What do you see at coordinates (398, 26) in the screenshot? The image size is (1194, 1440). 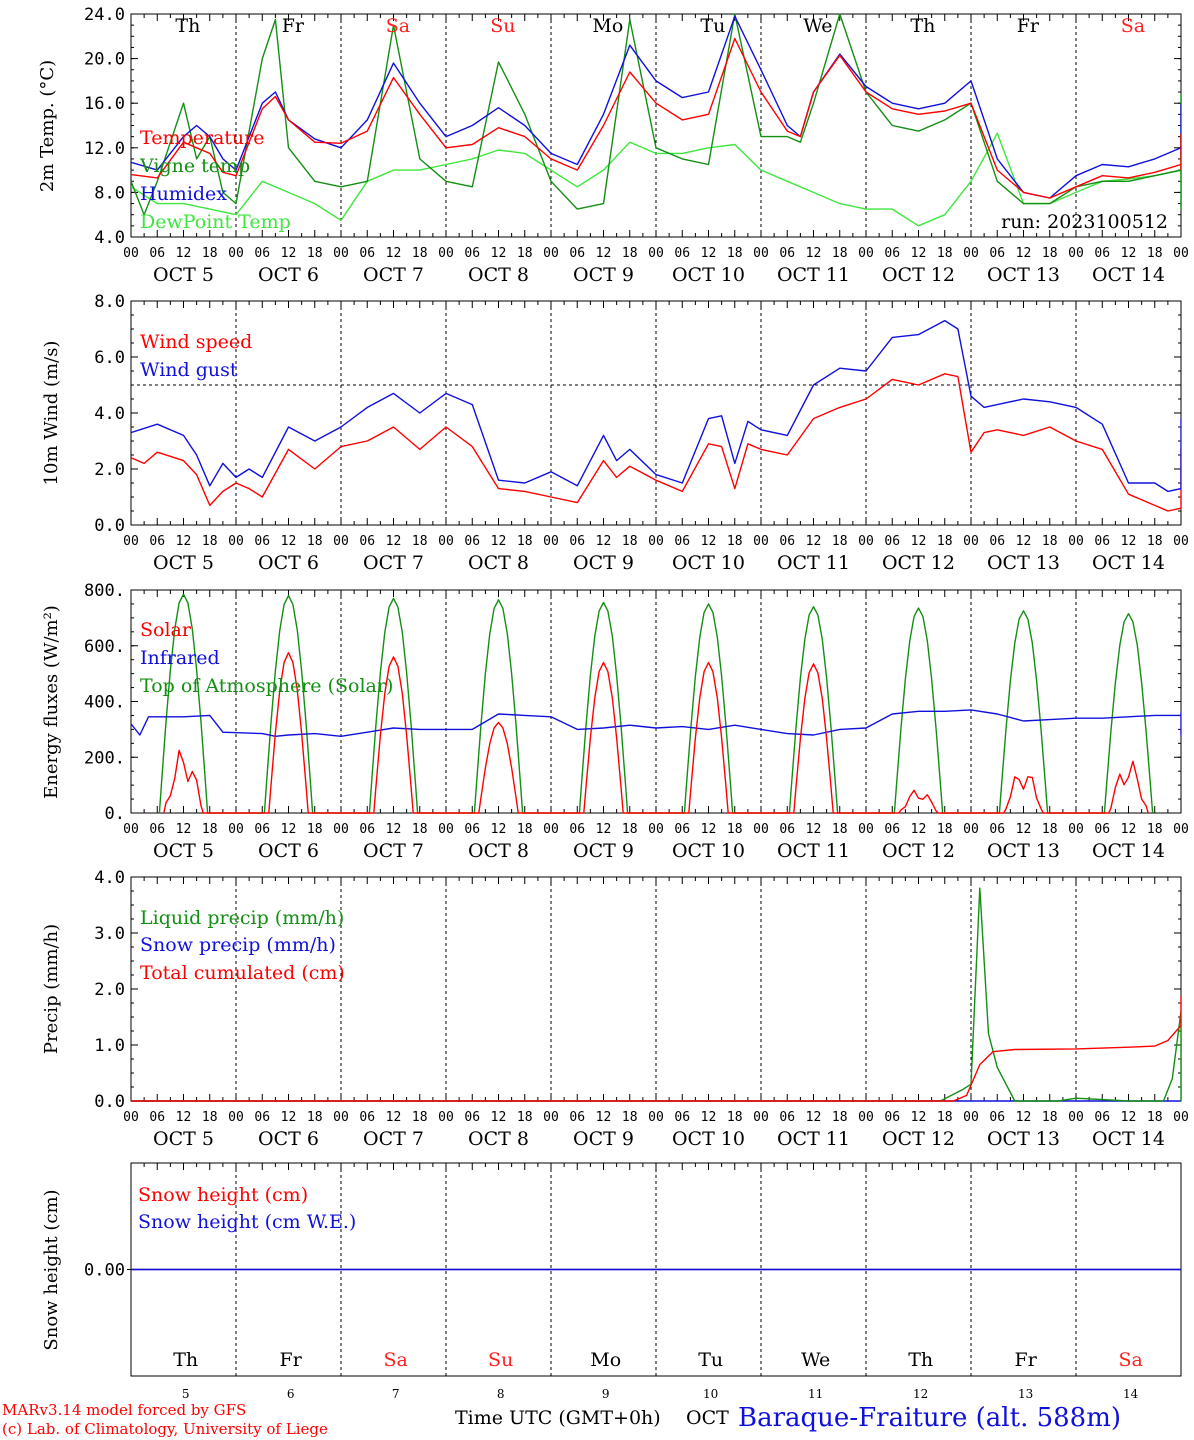 I see `day-label-top: Sa` at bounding box center [398, 26].